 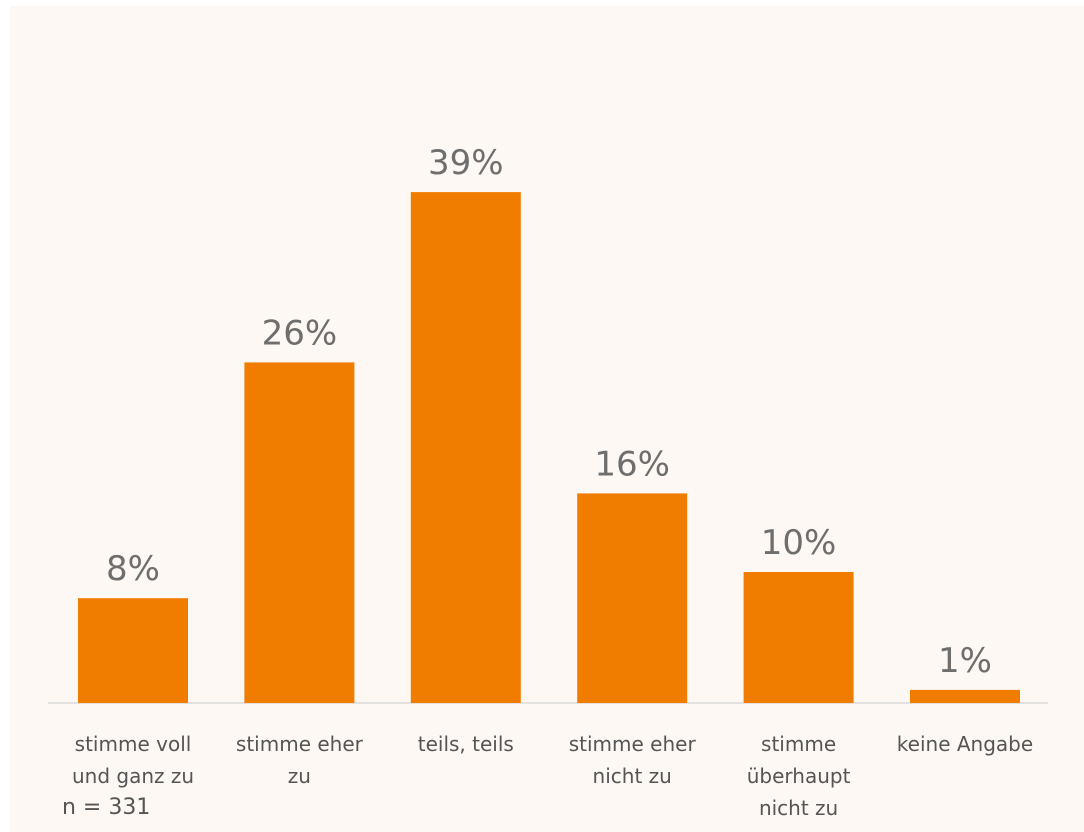 I want to click on data-label-6: 1%, so click(x=965, y=661).